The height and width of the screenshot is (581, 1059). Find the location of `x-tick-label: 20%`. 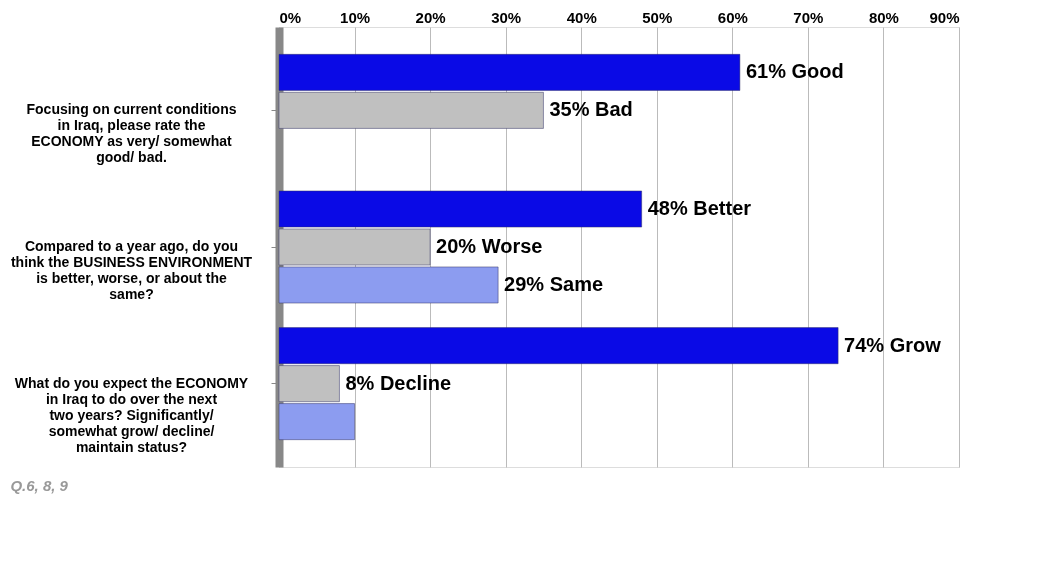

x-tick-label: 20% is located at coordinates (430, 17).